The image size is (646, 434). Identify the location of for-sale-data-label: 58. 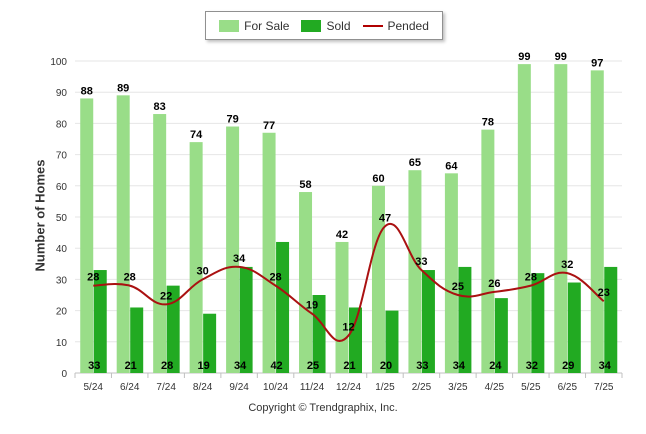
(305, 185).